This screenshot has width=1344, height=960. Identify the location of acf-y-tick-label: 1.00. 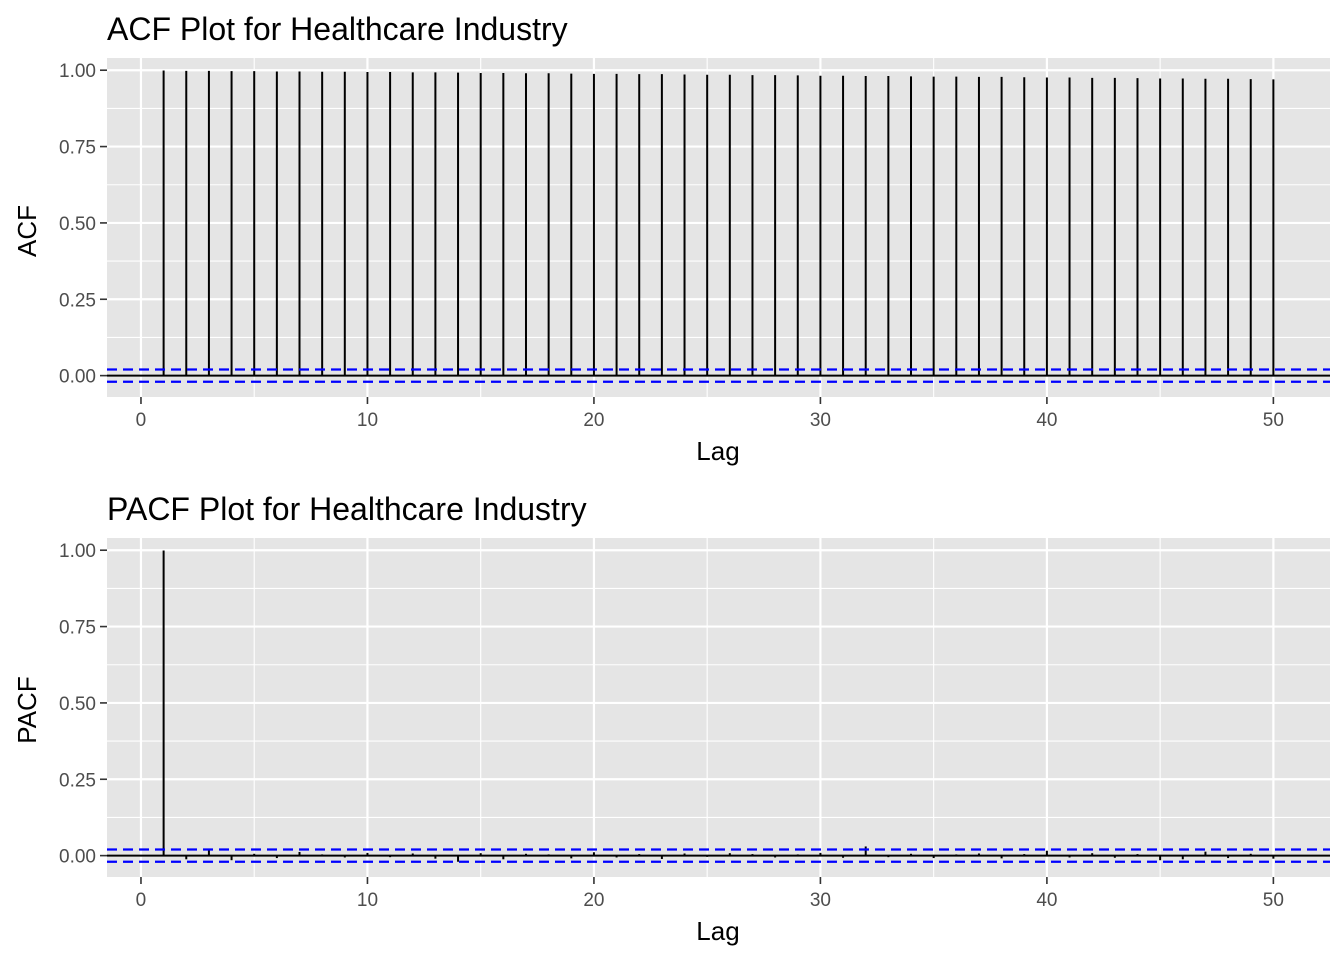
(77, 71).